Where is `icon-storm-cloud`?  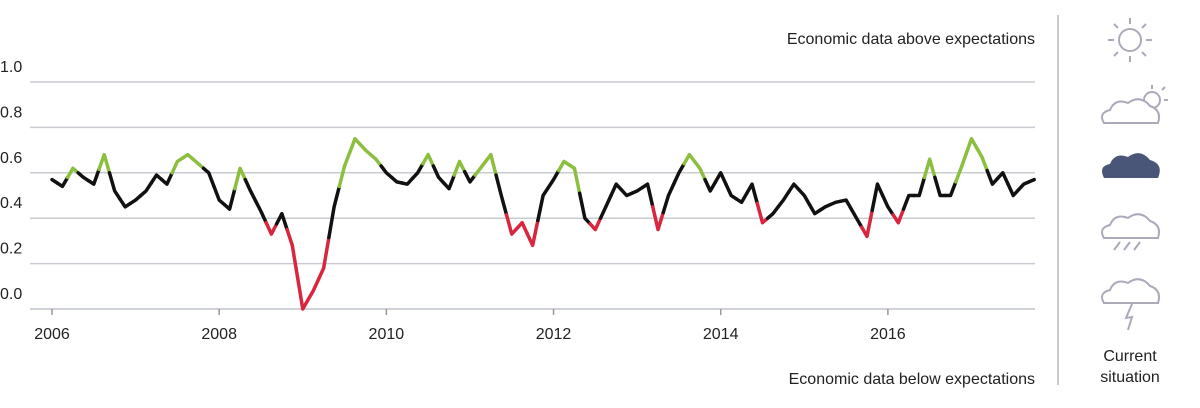 icon-storm-cloud is located at coordinates (1130, 304).